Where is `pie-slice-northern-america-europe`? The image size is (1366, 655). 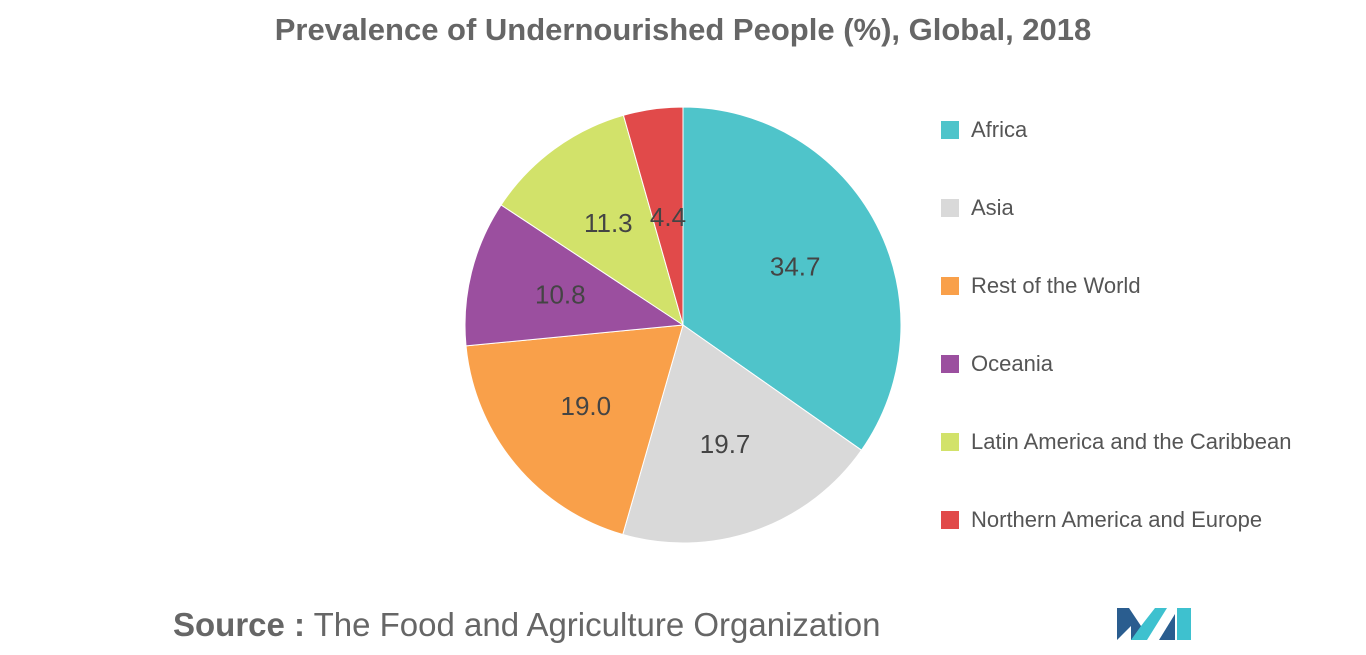
pie-slice-northern-america-europe is located at coordinates (653, 216).